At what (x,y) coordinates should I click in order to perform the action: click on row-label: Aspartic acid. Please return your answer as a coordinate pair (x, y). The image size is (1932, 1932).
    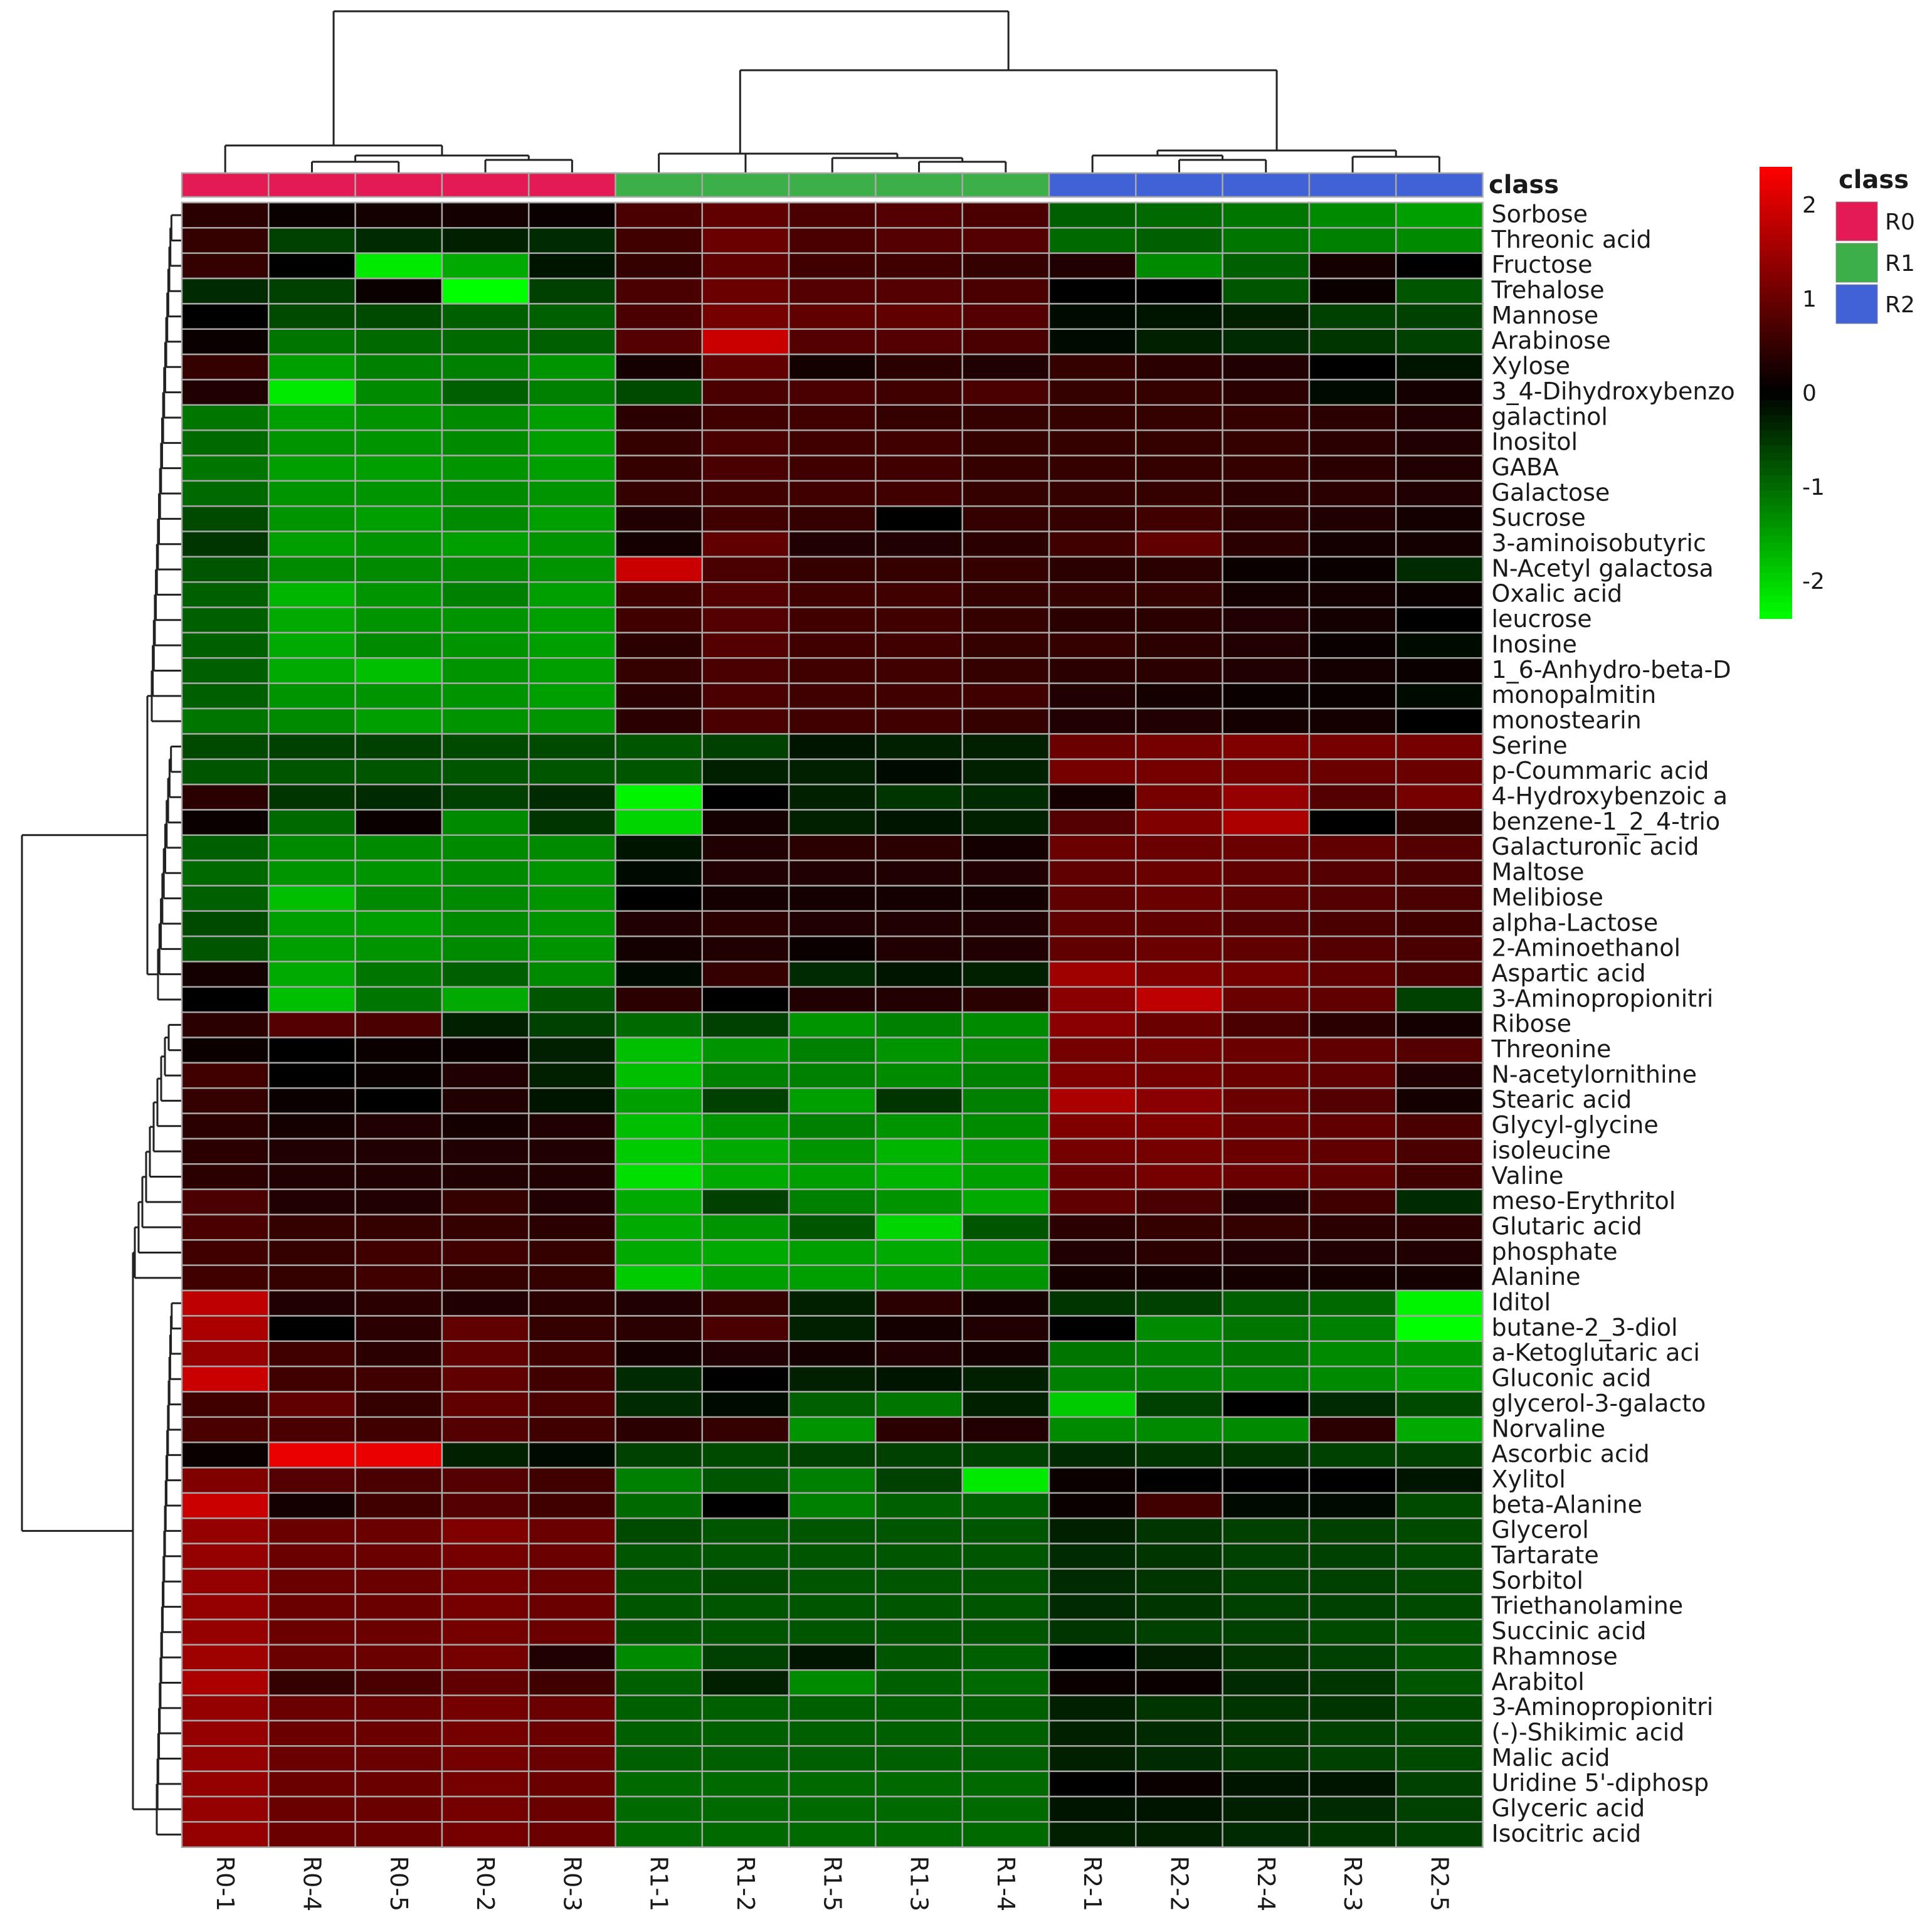
    Looking at the image, I should click on (1569, 973).